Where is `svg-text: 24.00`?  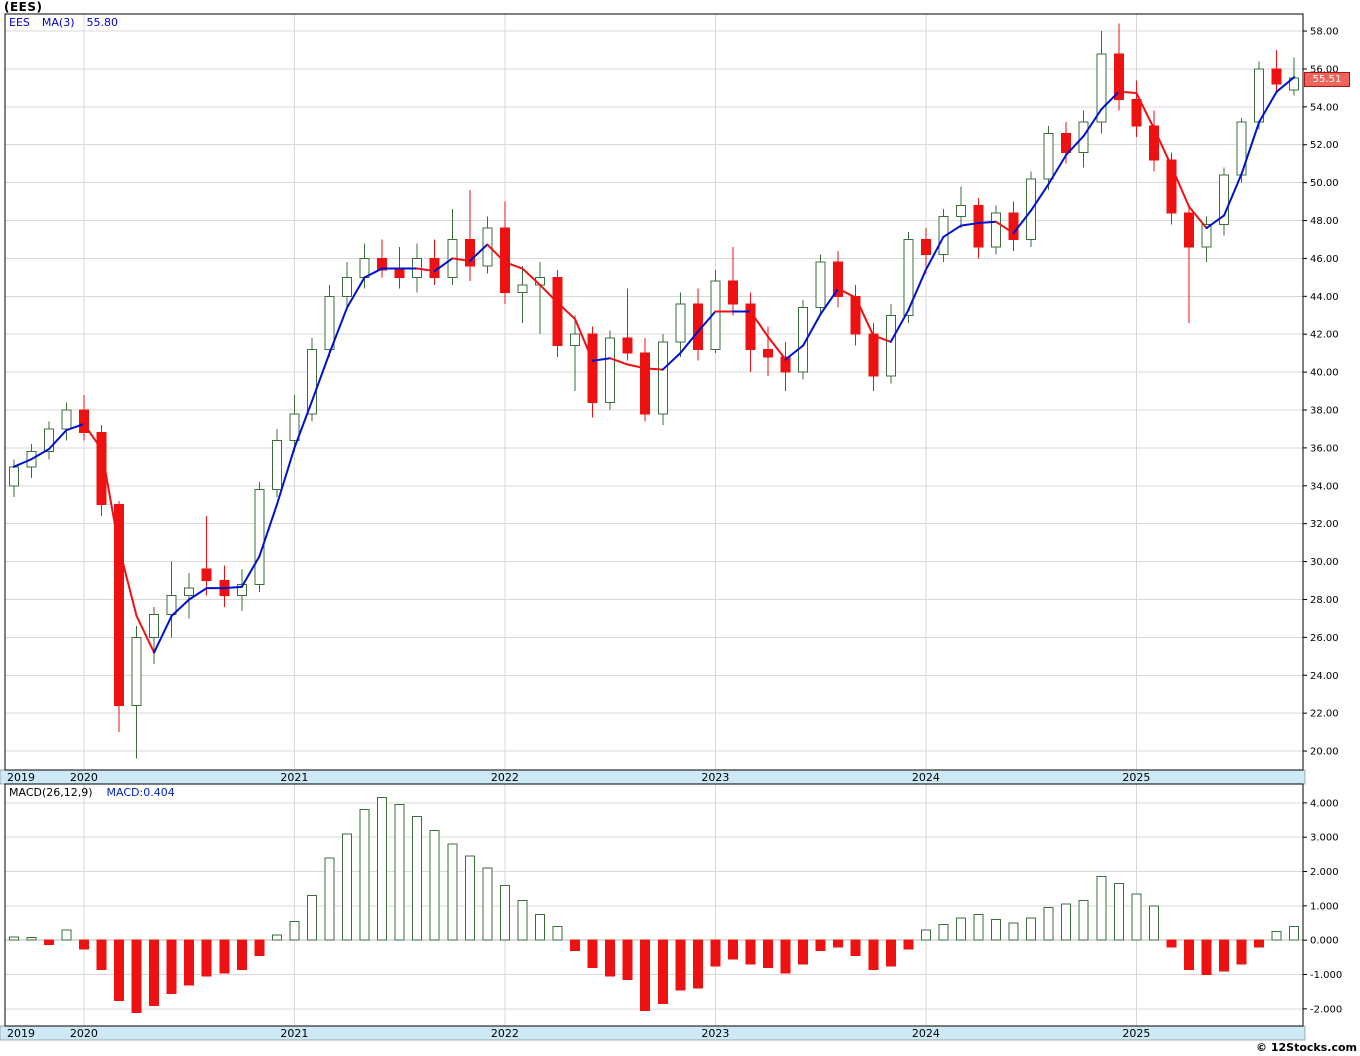 svg-text: 24.00 is located at coordinates (1324, 676).